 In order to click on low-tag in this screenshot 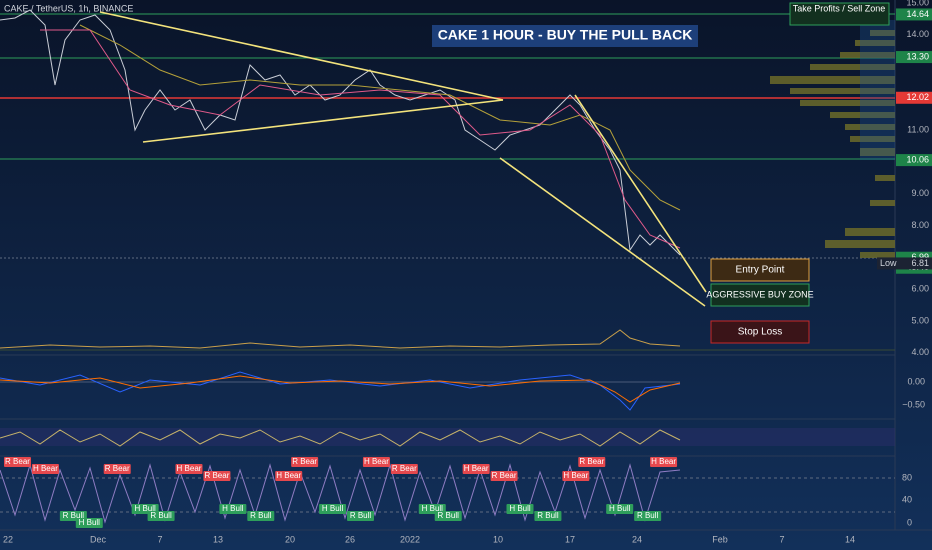, I will do `click(904, 263)`.